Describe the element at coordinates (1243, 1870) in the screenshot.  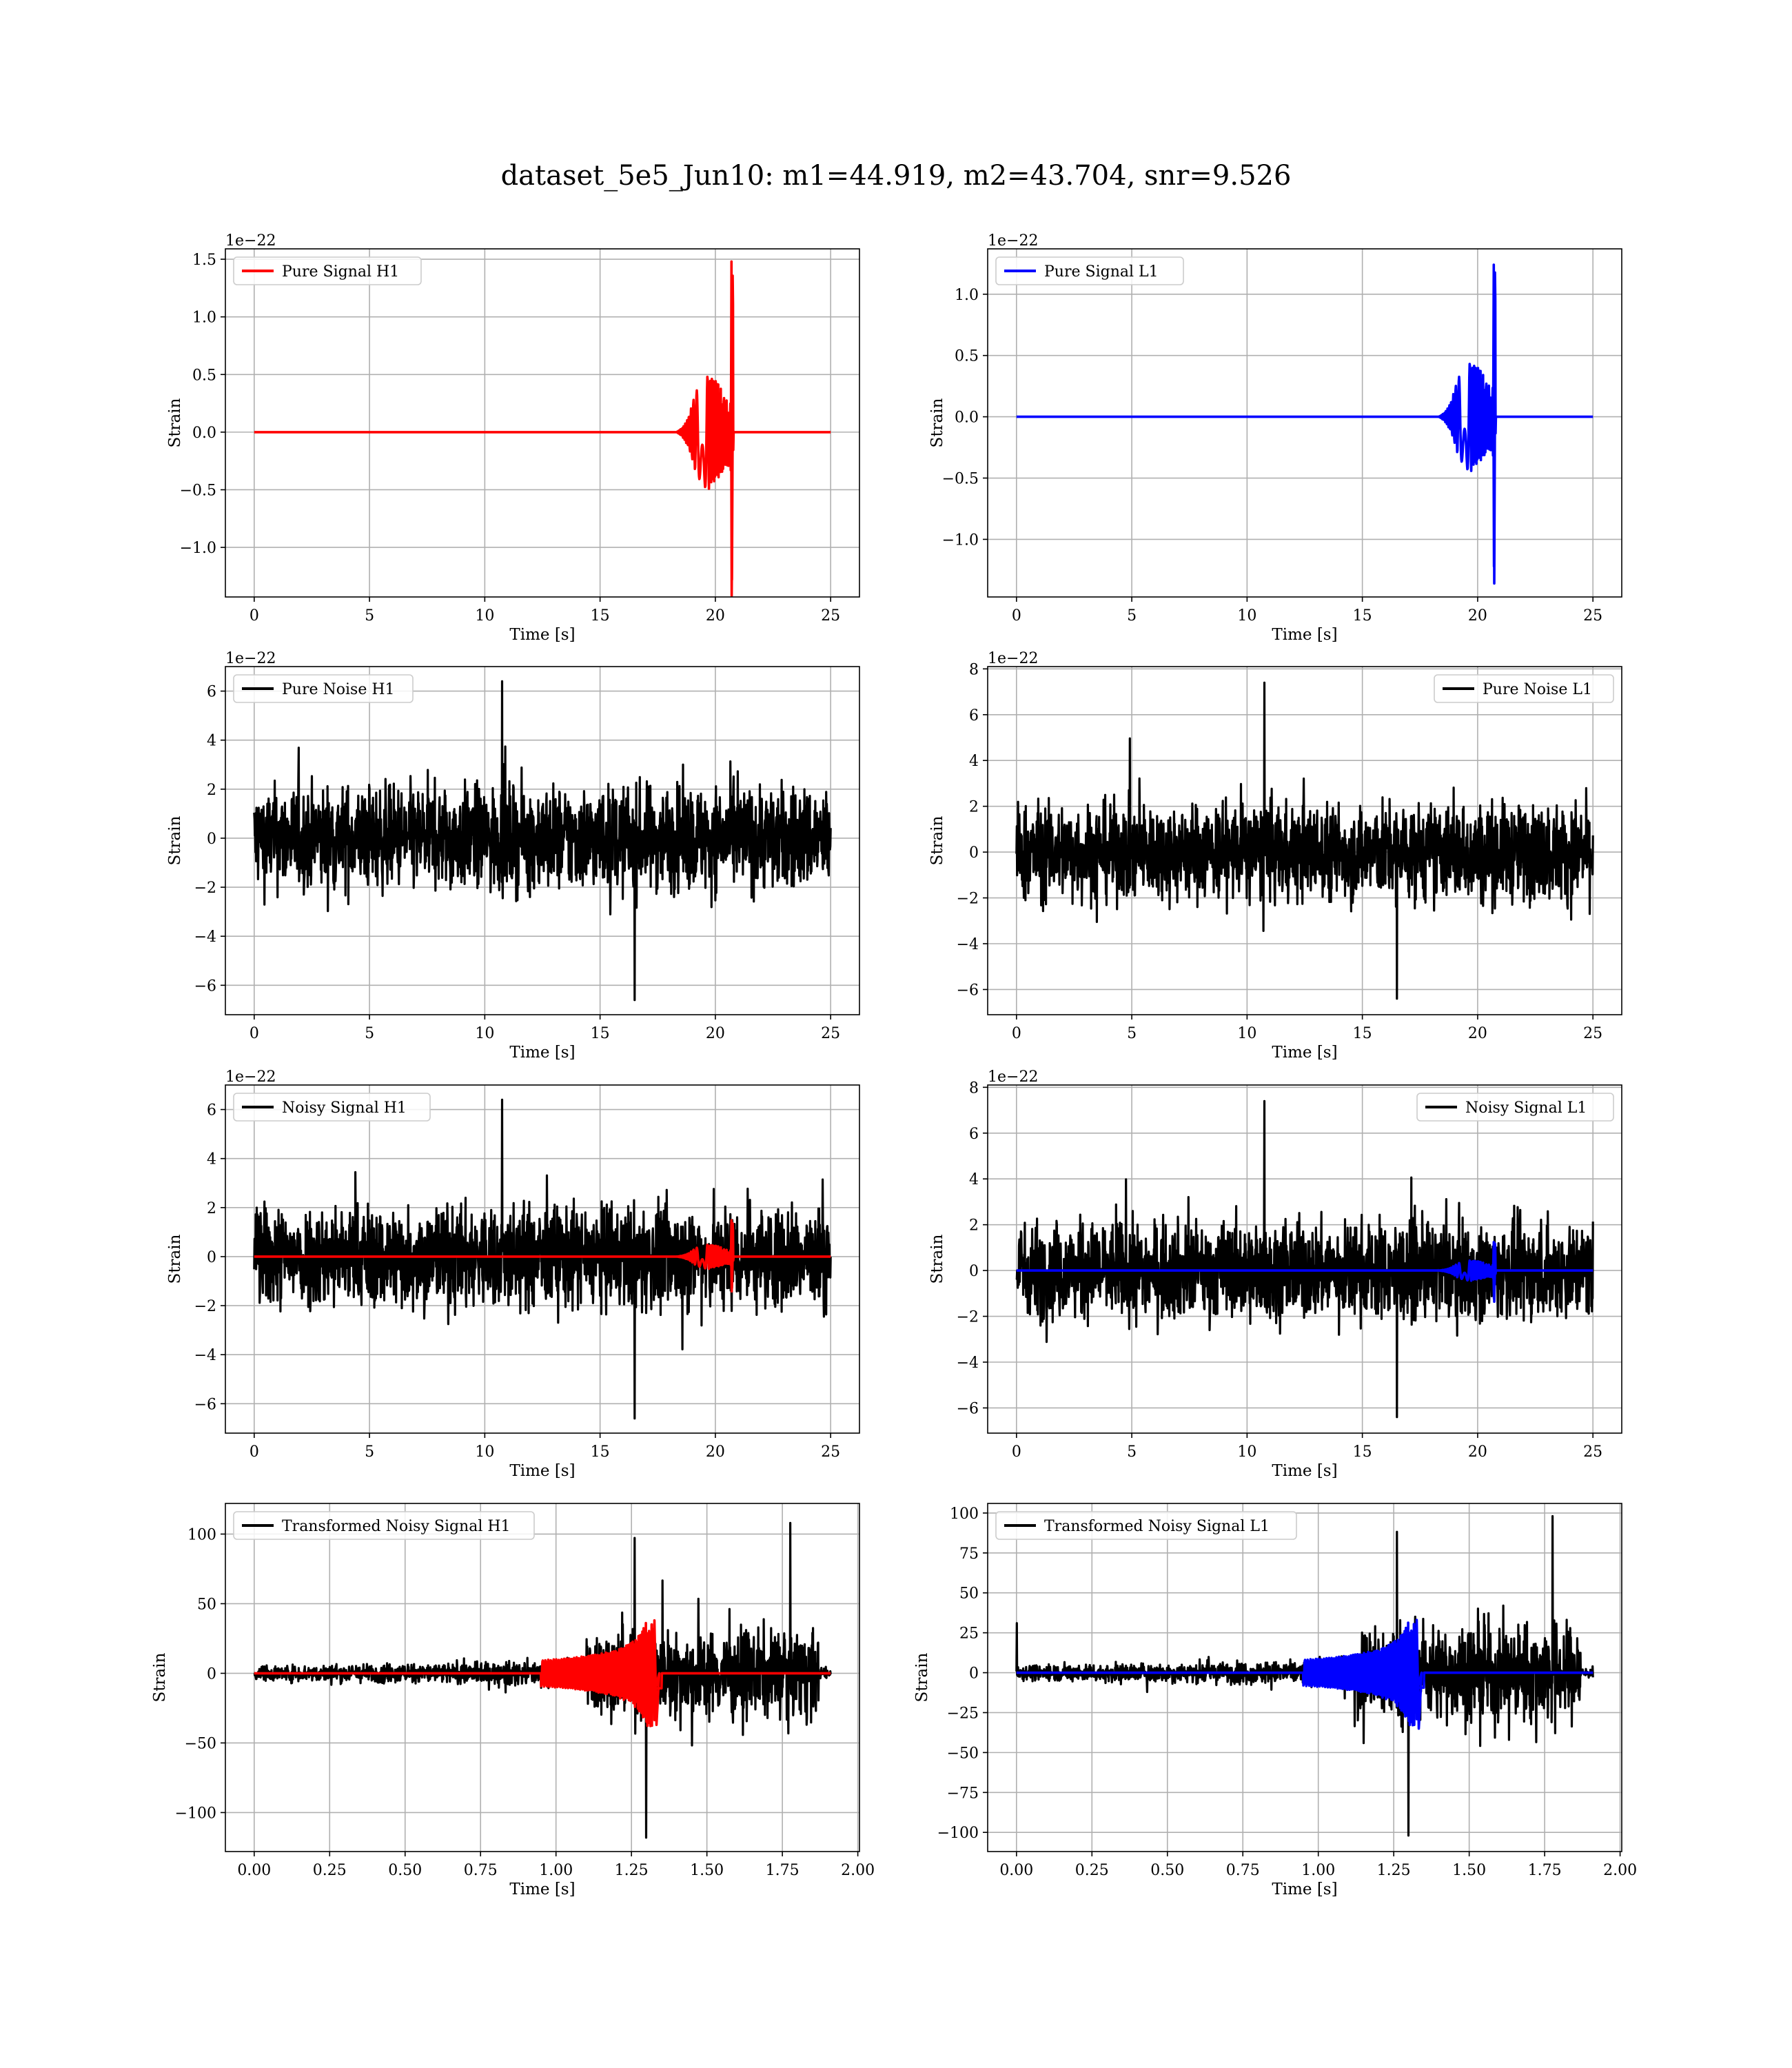
I see `x-tick-label: 0.75` at that location.